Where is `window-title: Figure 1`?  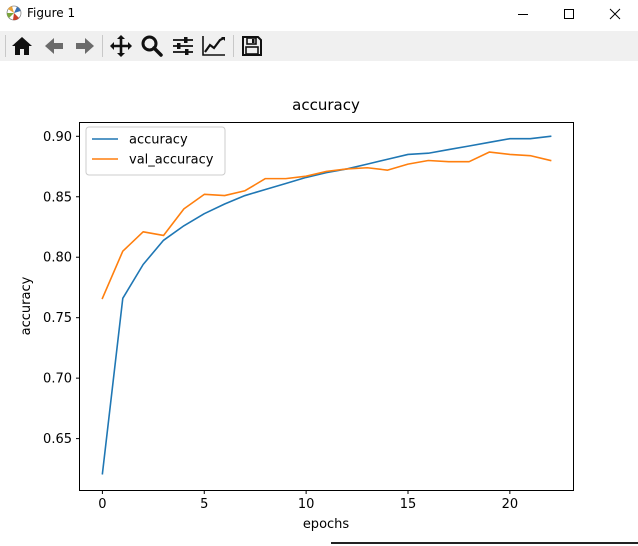 window-title: Figure 1 is located at coordinates (51, 13).